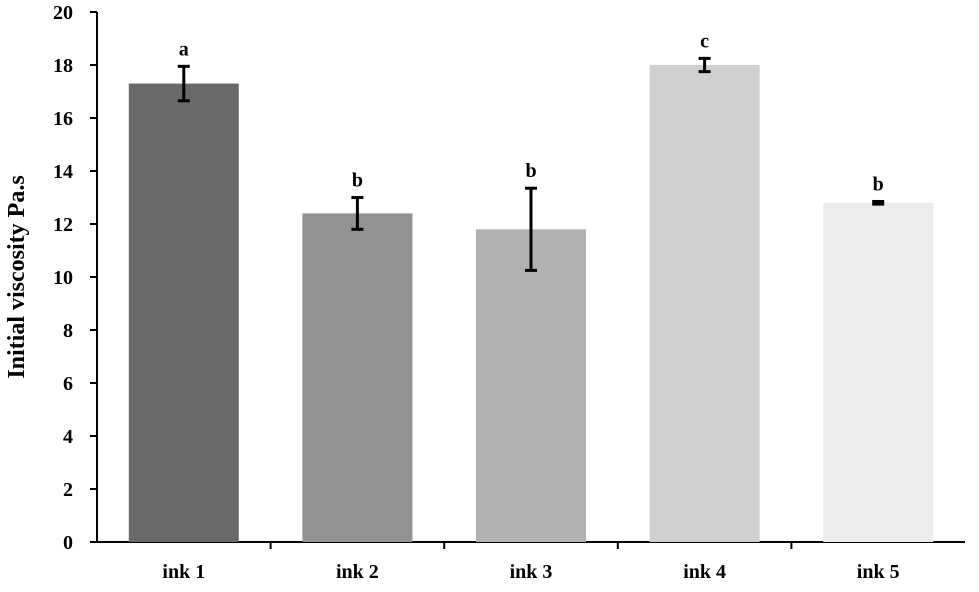  I want to click on x-tick-label-3: ink 3, so click(531, 572).